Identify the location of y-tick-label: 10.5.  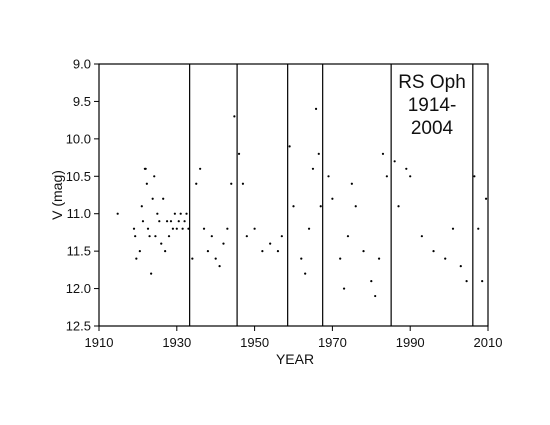
(78, 176).